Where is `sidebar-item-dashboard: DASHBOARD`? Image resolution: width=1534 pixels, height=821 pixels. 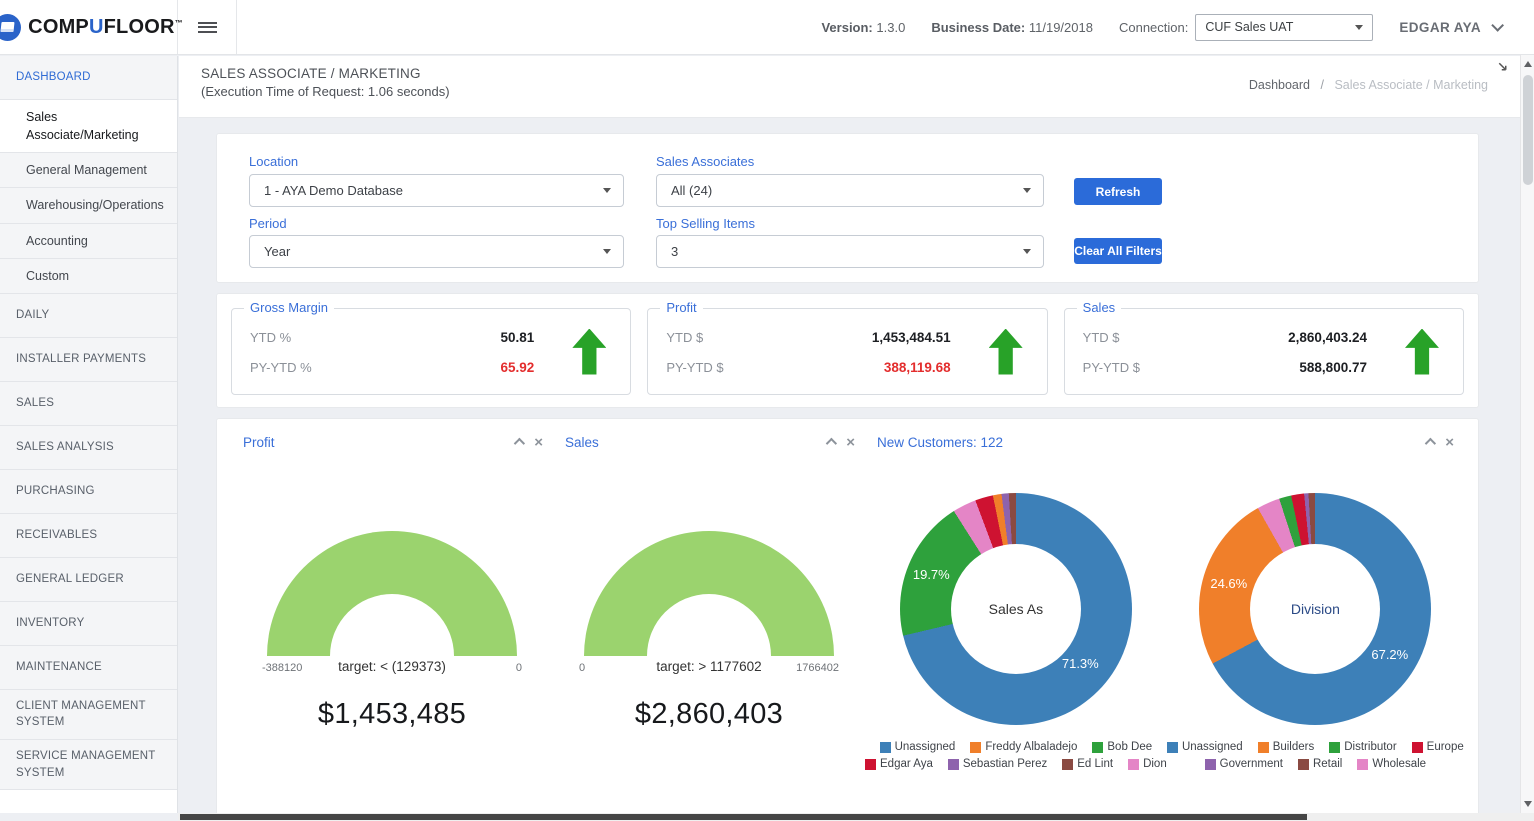
sidebar-item-dashboard: DASHBOARD is located at coordinates (88, 78).